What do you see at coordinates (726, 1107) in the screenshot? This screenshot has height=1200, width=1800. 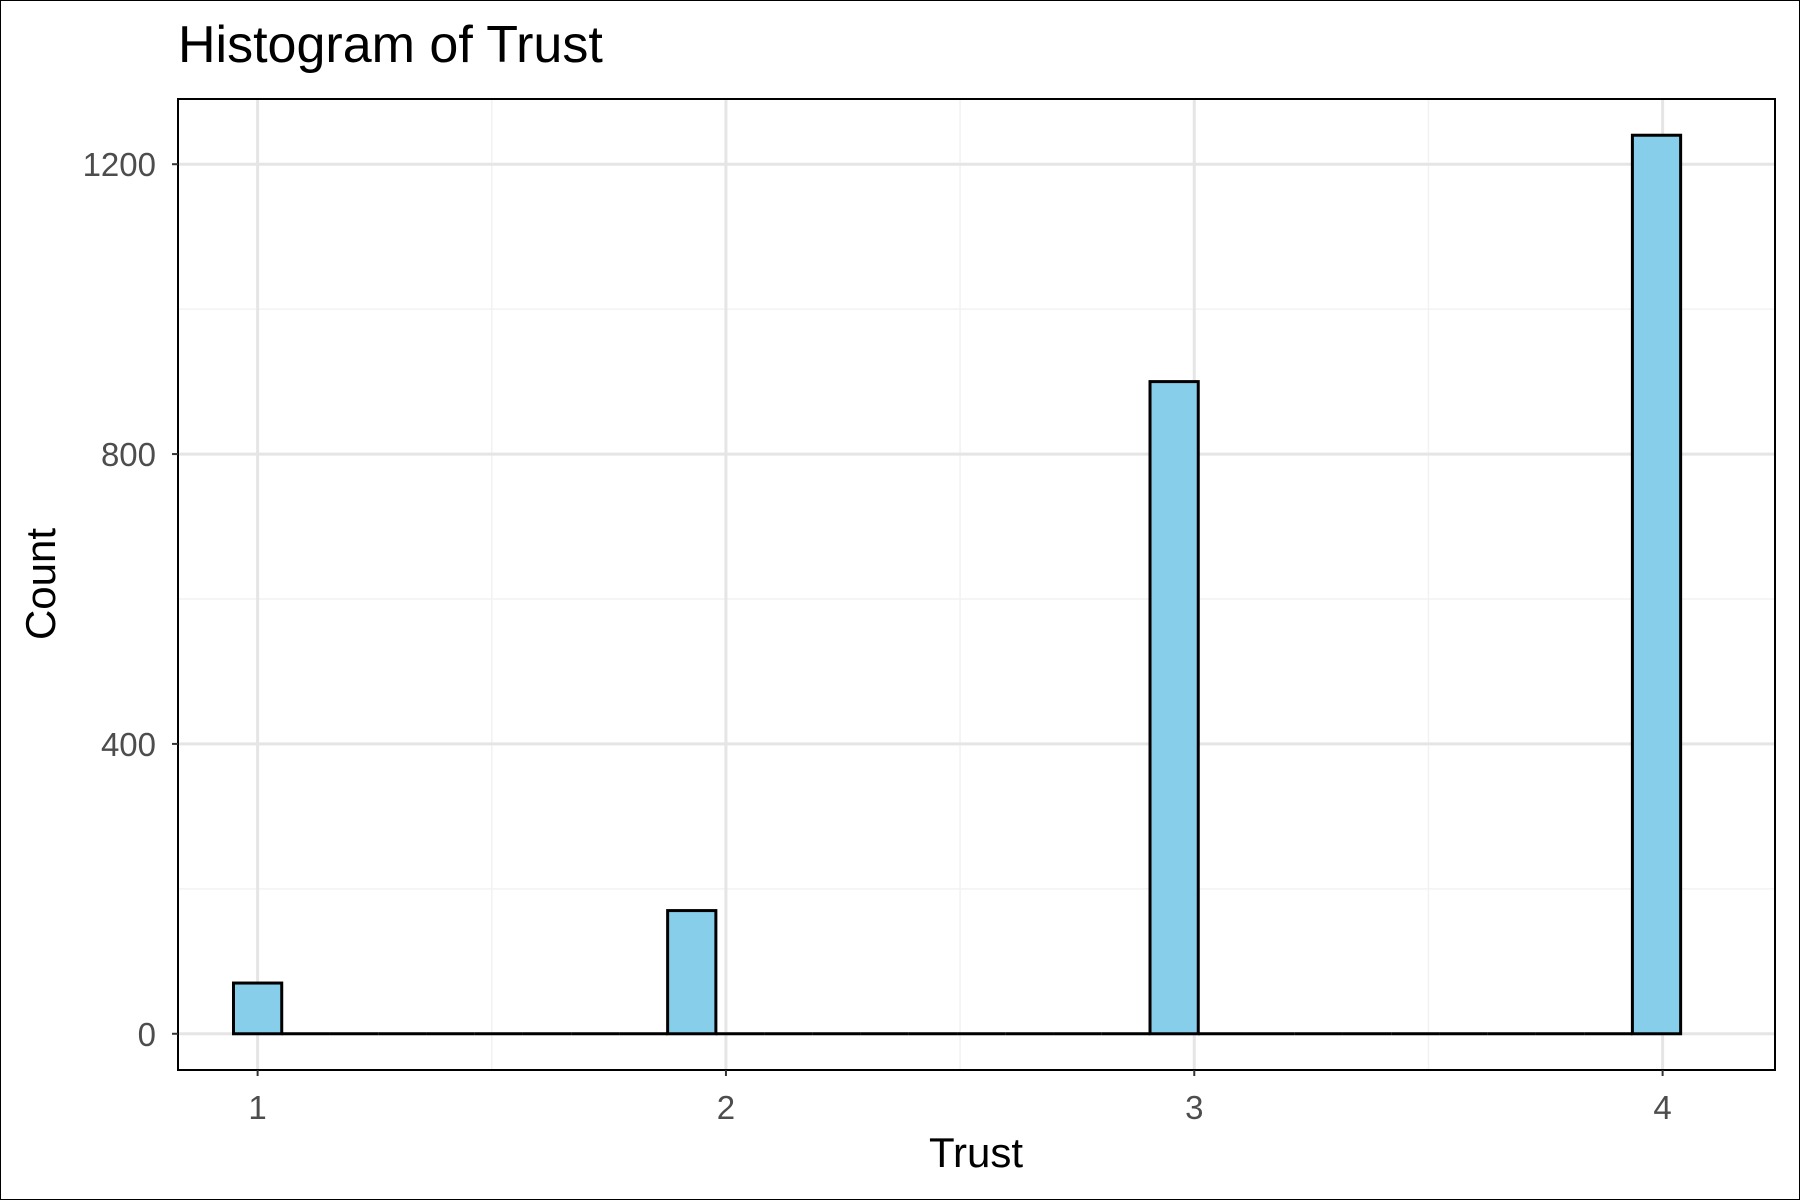 I see `x-tick-label: 2` at bounding box center [726, 1107].